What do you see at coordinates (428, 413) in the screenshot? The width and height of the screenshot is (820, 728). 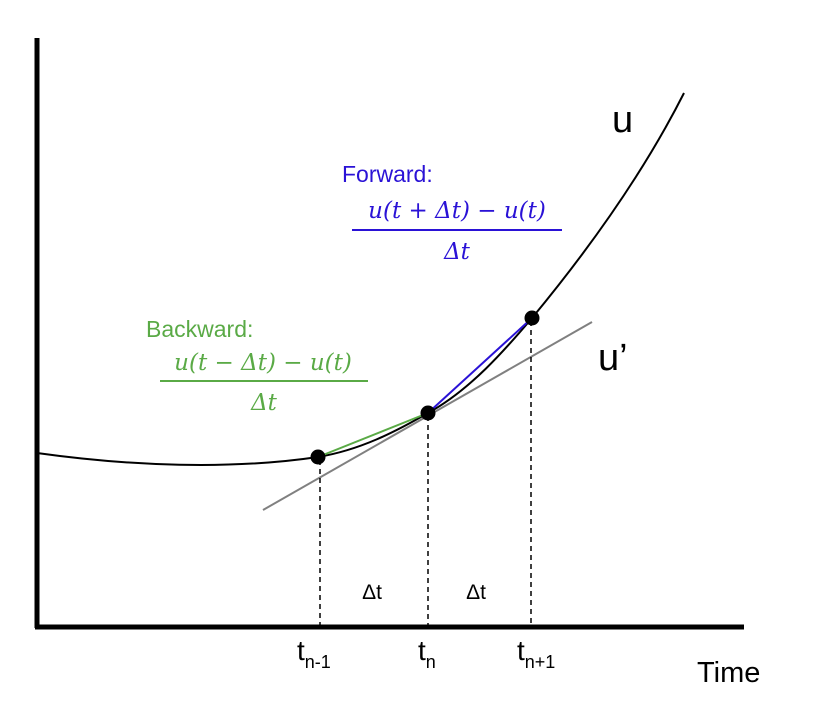 I see `point-t-curr` at bounding box center [428, 413].